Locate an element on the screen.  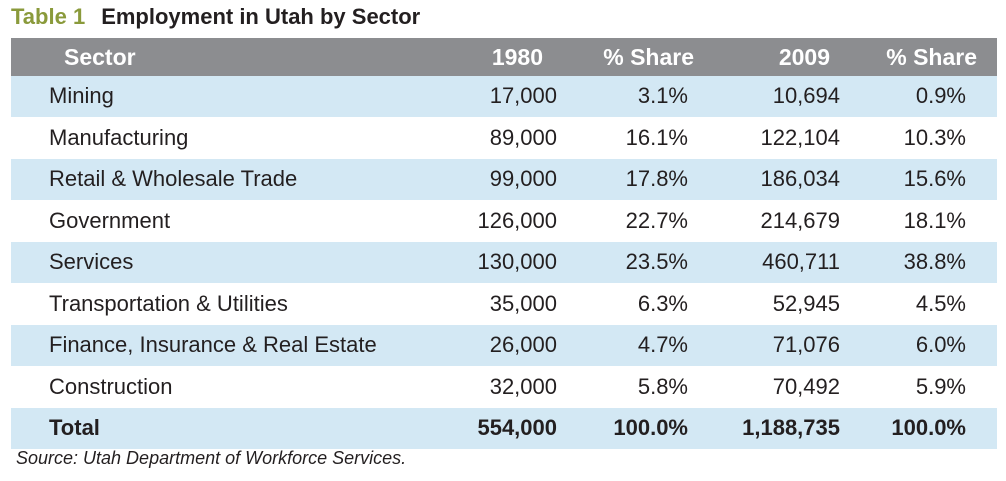
cell-share-1980: 17.8% is located at coordinates (628, 179).